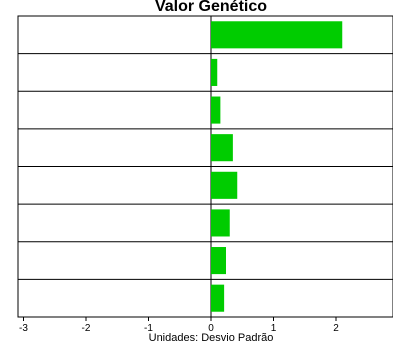 The width and height of the screenshot is (393, 341). What do you see at coordinates (336, 328) in the screenshot?
I see `x-tick-label: 2` at bounding box center [336, 328].